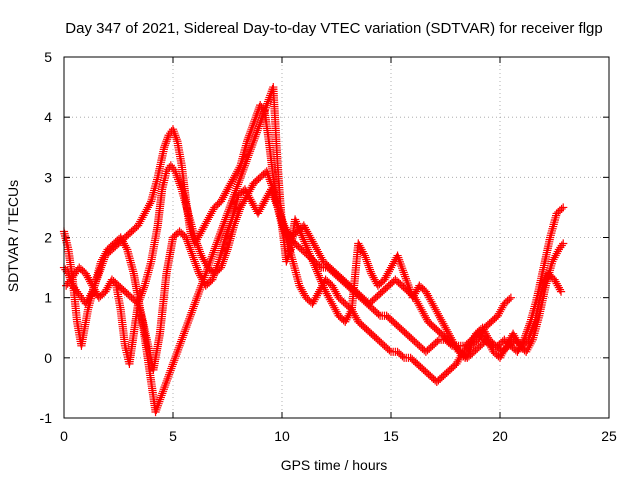 This screenshot has width=640, height=480. What do you see at coordinates (48, 238) in the screenshot?
I see `y-tick-label: 2` at bounding box center [48, 238].